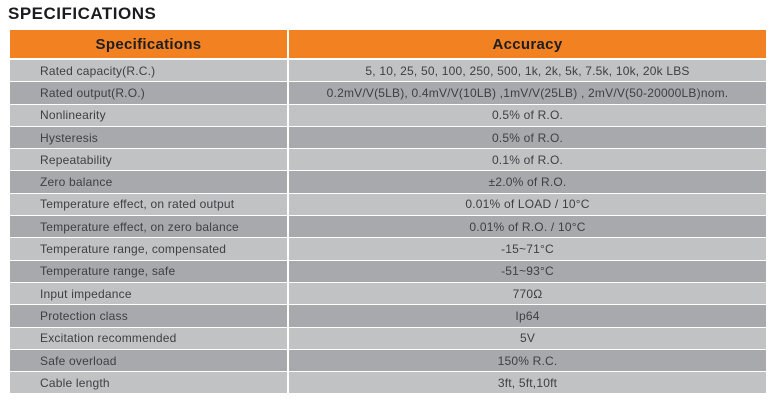 Image resolution: width=776 pixels, height=401 pixels. I want to click on spec-label: Hysteresis, so click(148, 137).